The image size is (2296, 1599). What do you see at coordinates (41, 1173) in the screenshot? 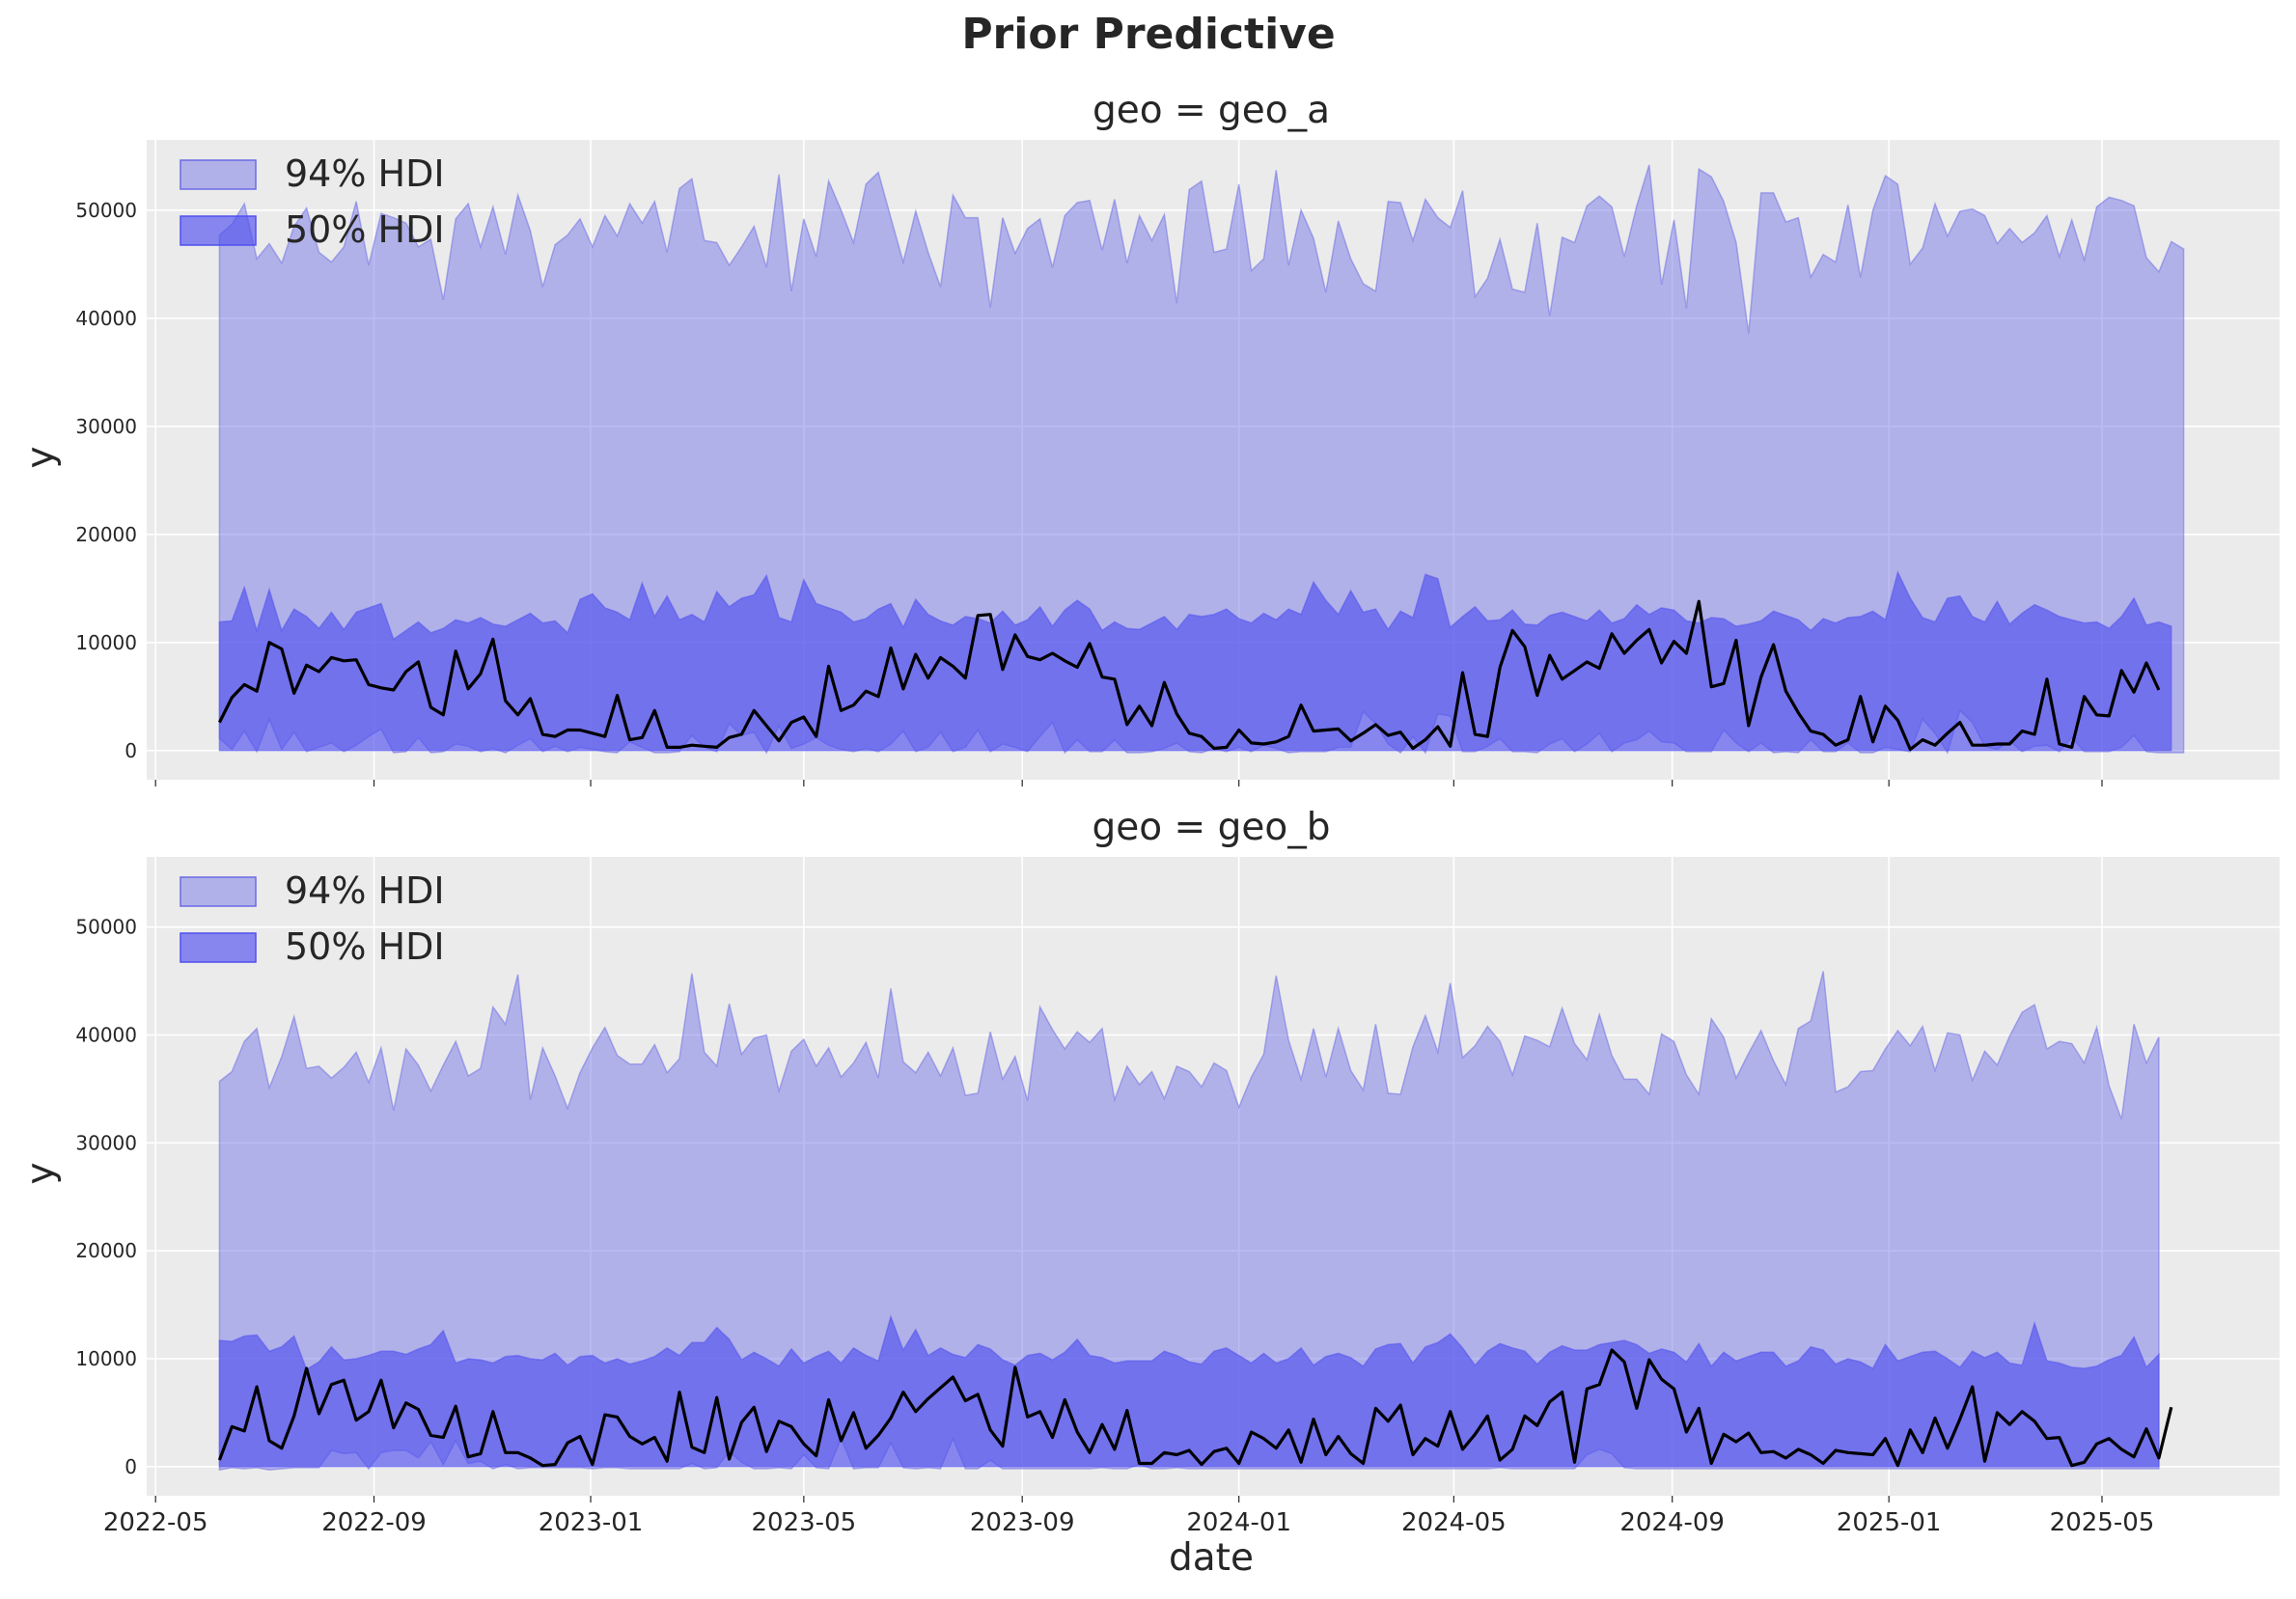
I see `panel-b-ylabel: y` at bounding box center [41, 1173].